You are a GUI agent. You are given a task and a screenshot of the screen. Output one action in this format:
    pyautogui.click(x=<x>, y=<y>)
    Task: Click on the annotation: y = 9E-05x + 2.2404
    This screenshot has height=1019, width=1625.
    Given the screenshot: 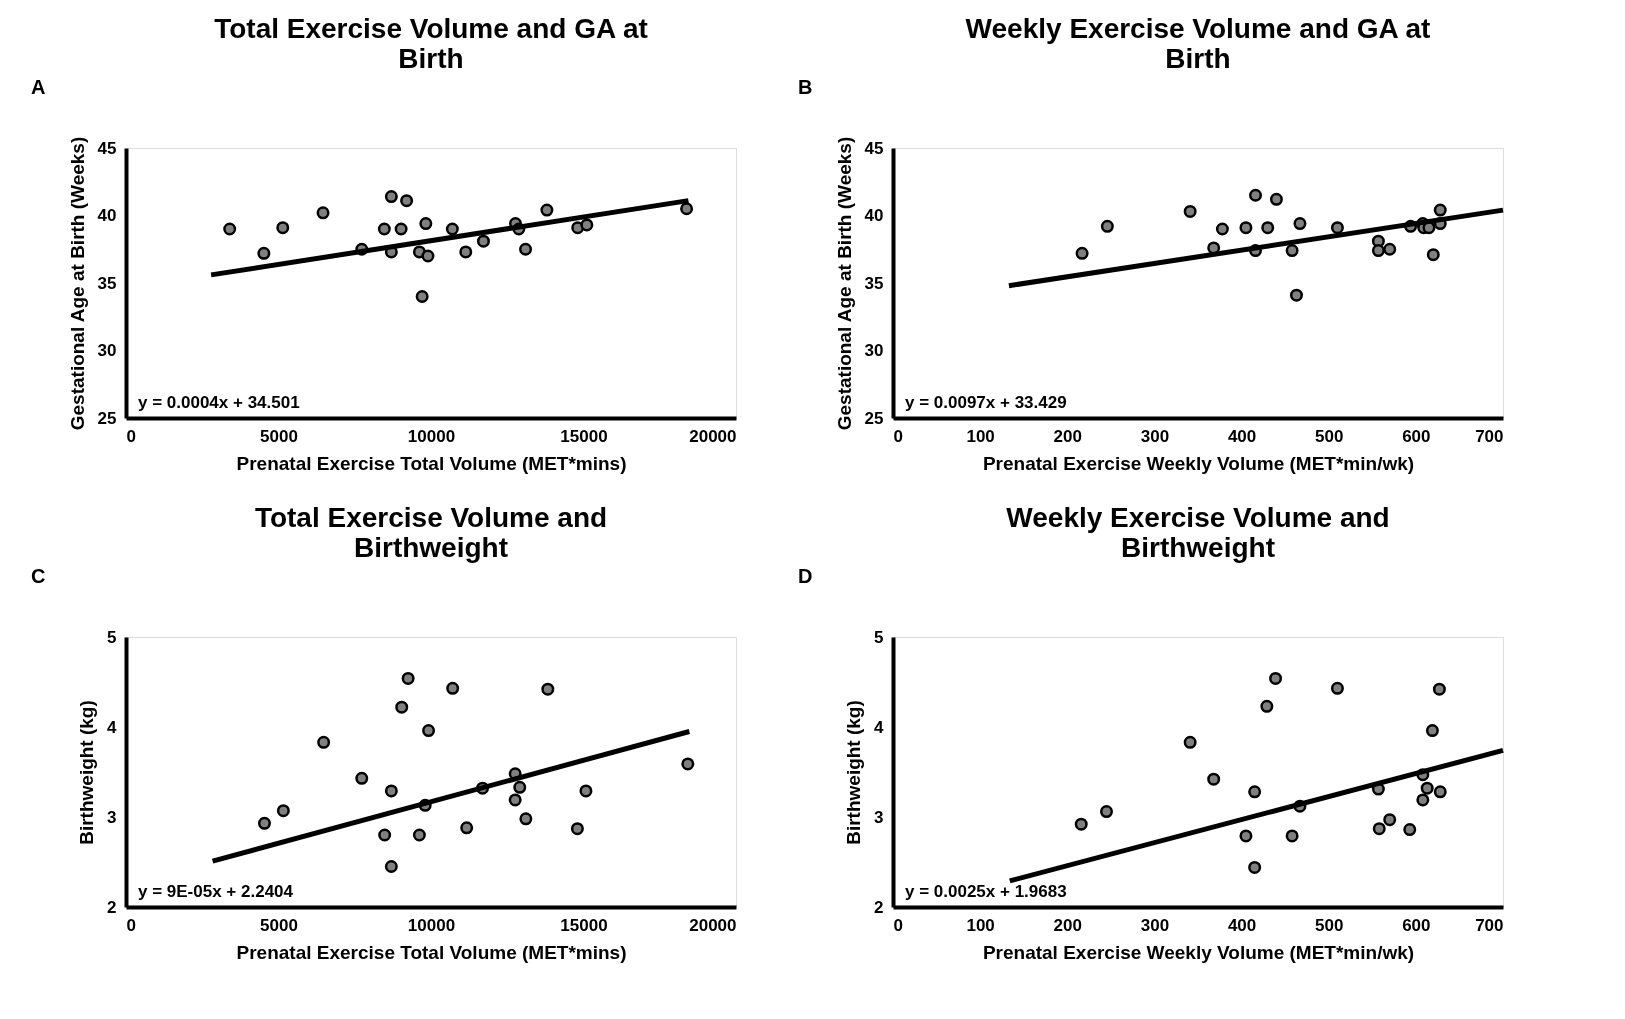 What is the action you would take?
    pyautogui.click(x=216, y=891)
    